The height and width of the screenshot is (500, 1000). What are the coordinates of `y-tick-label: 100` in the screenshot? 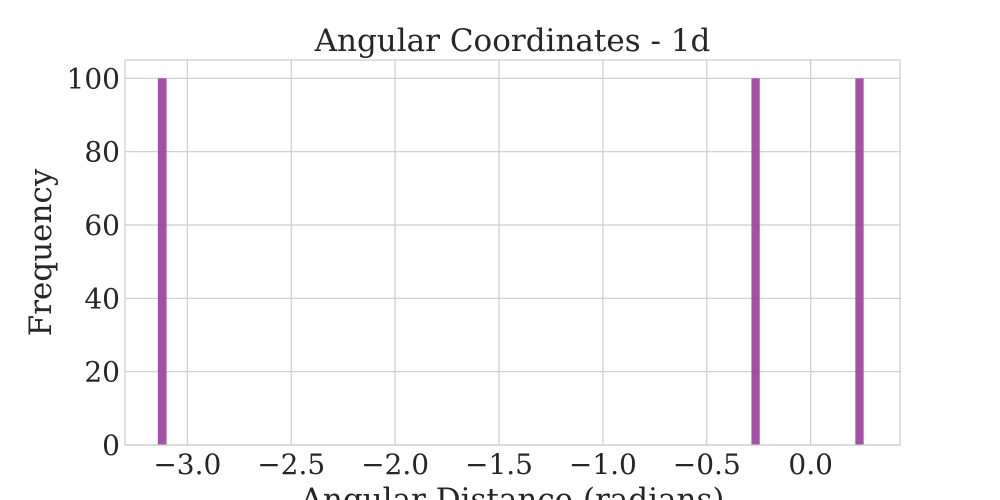 It's located at (93, 78).